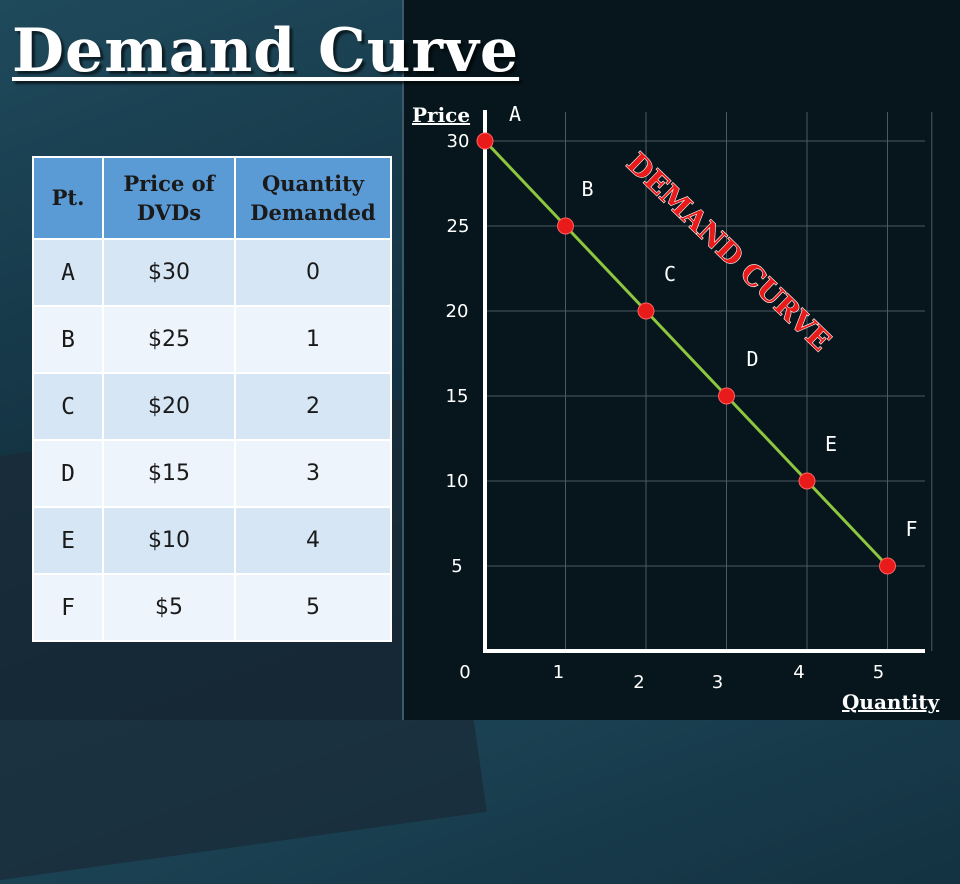 The width and height of the screenshot is (960, 884). I want to click on x-tick-label: 4, so click(798, 672).